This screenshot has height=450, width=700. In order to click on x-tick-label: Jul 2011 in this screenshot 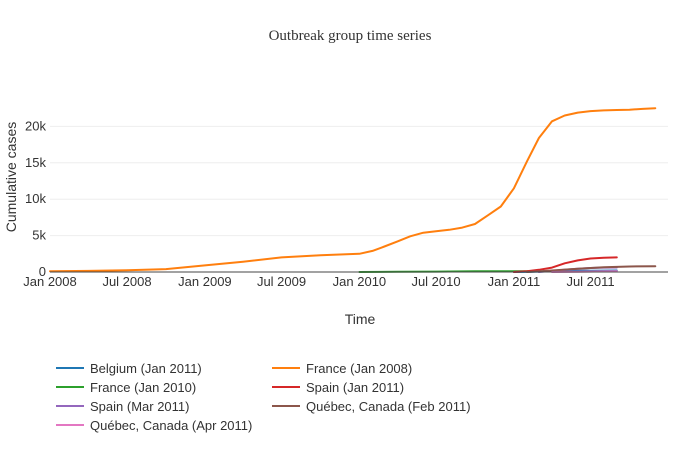, I will do `click(590, 281)`.